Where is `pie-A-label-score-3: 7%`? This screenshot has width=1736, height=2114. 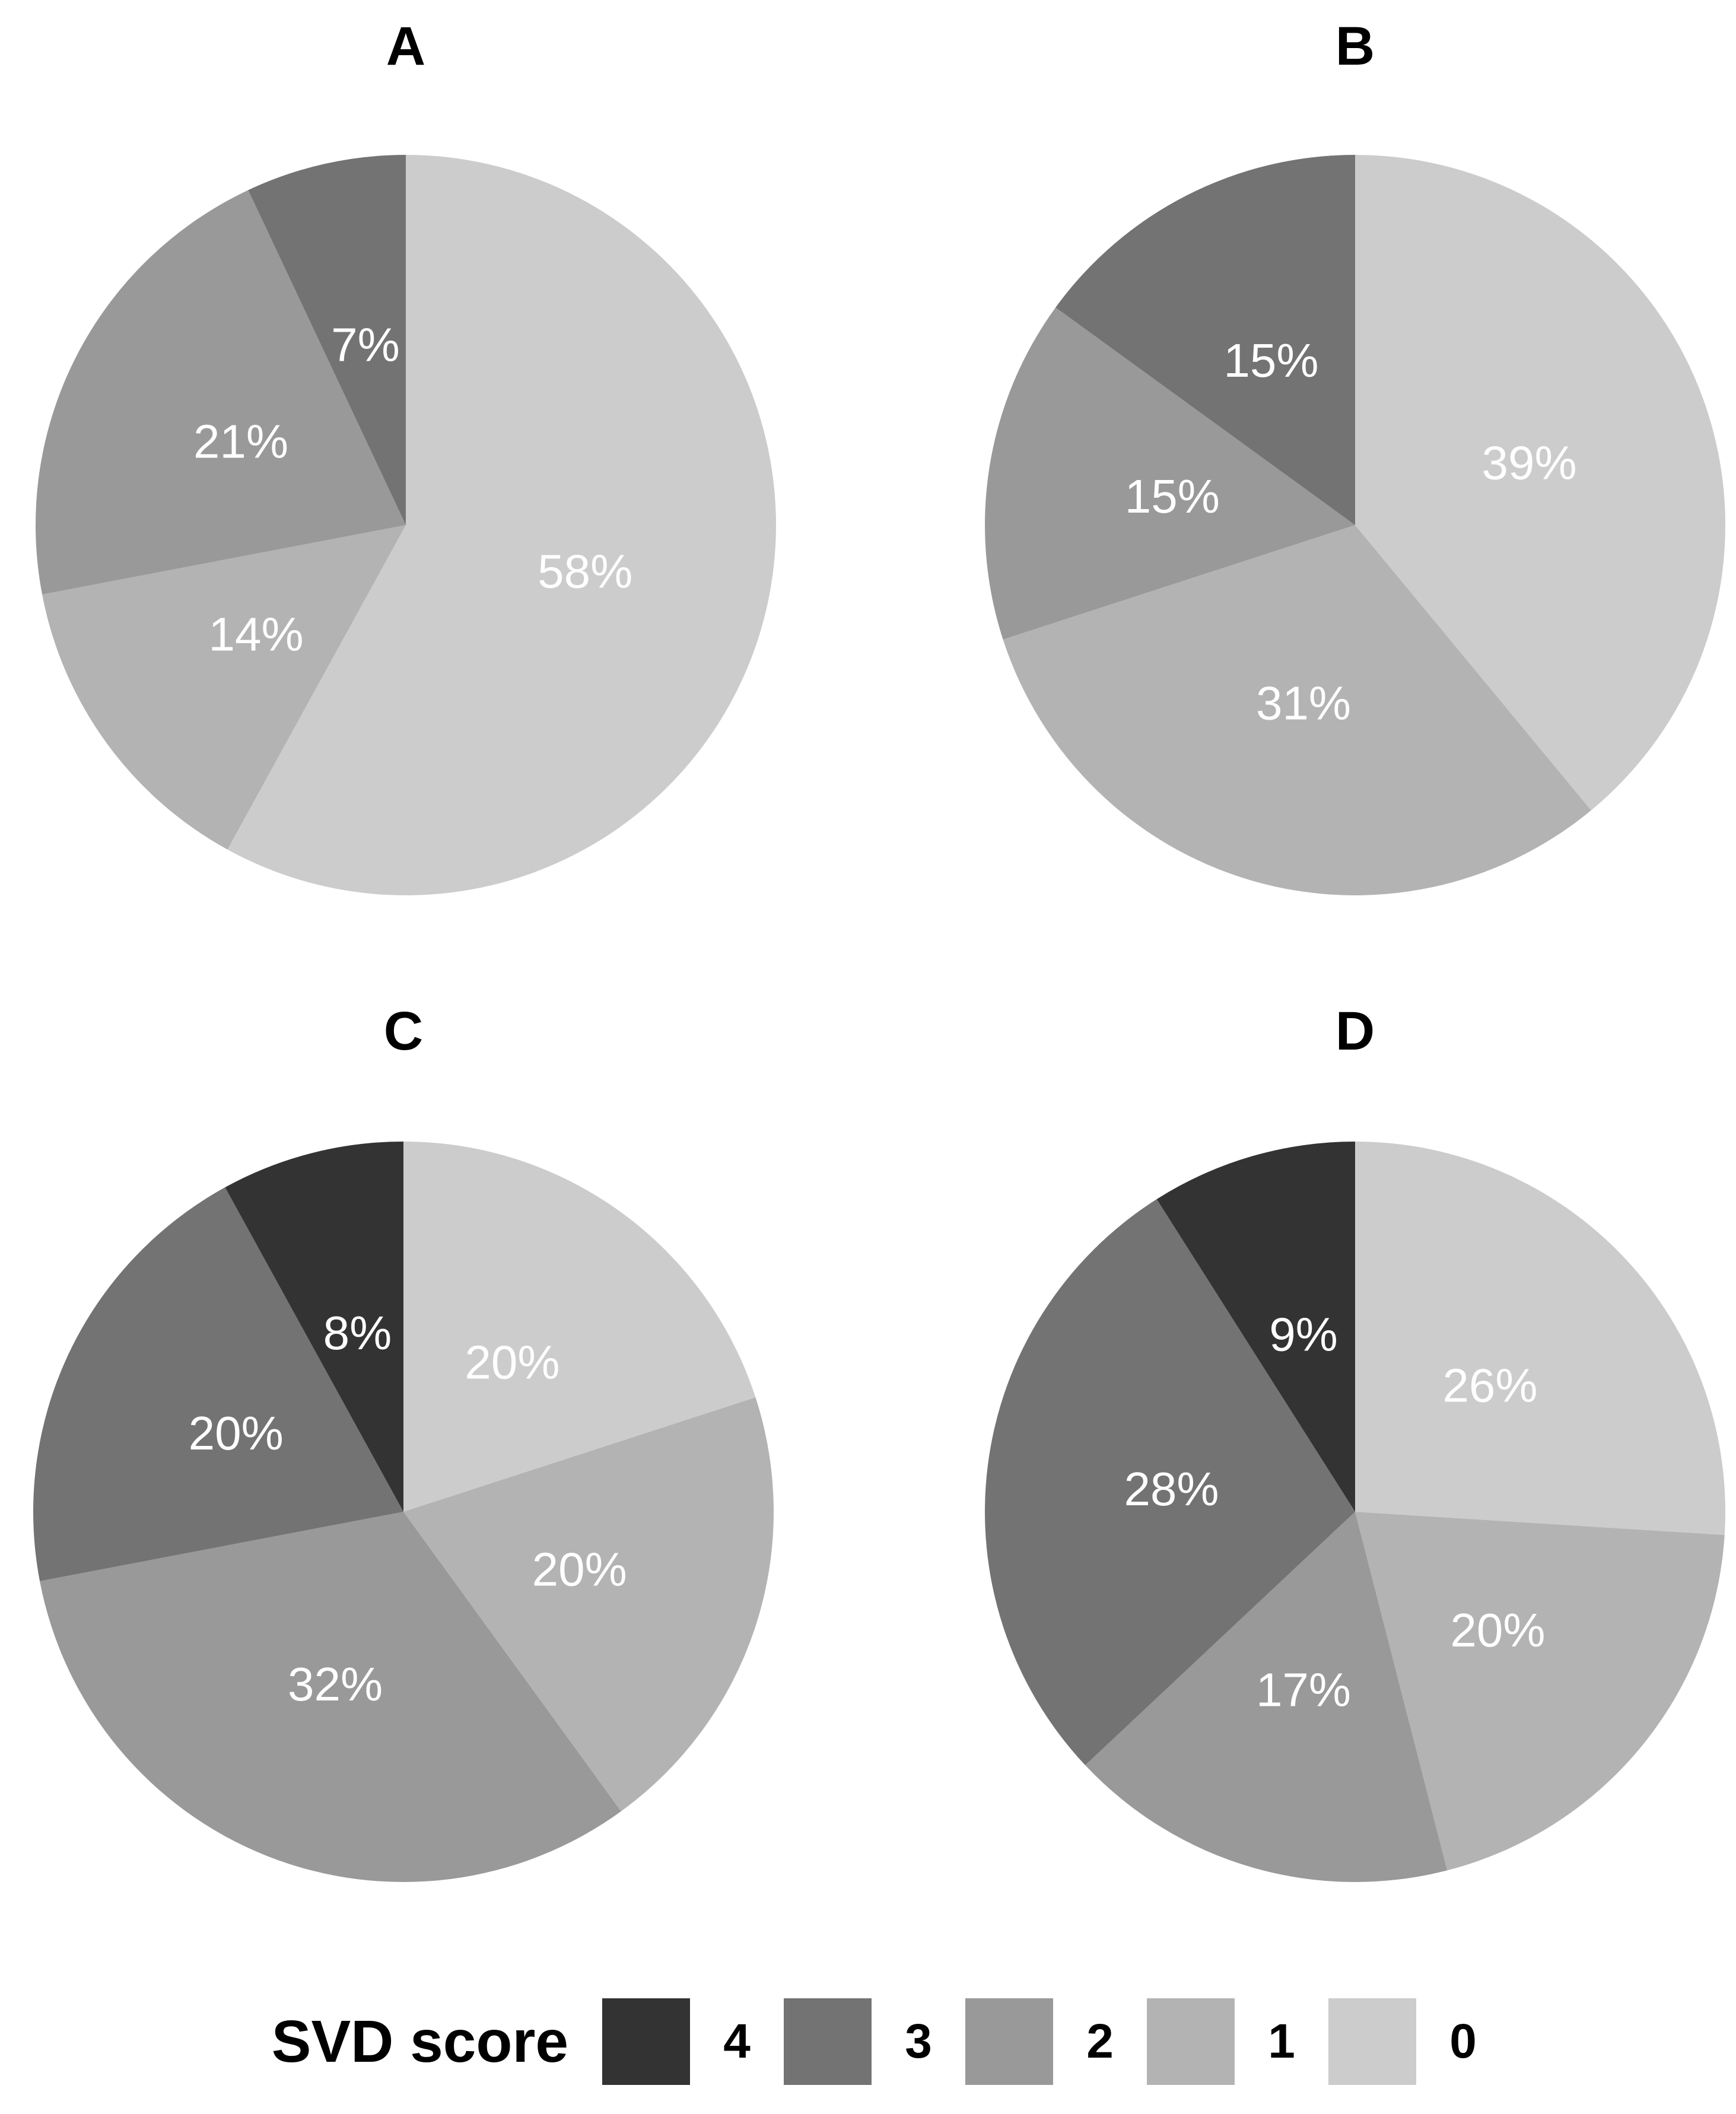 pie-A-label-score-3: 7% is located at coordinates (366, 345).